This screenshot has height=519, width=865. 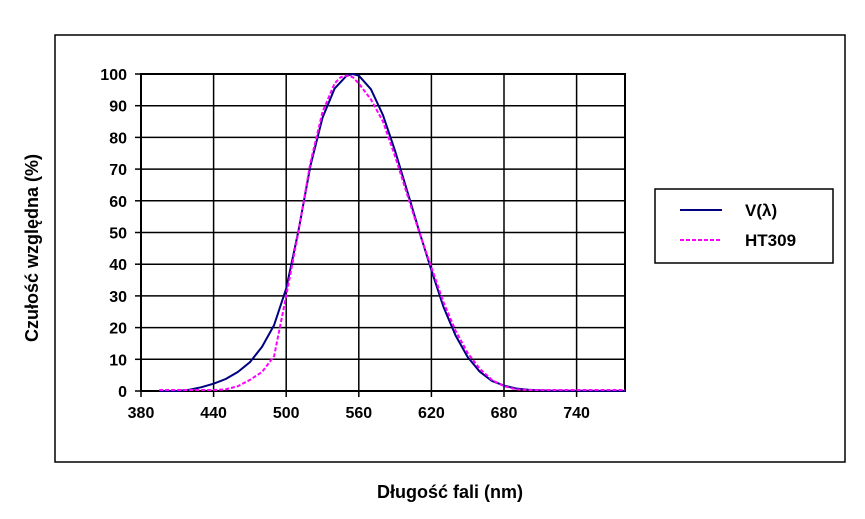 What do you see at coordinates (113, 75) in the screenshot?
I see `y-tick-label: 100` at bounding box center [113, 75].